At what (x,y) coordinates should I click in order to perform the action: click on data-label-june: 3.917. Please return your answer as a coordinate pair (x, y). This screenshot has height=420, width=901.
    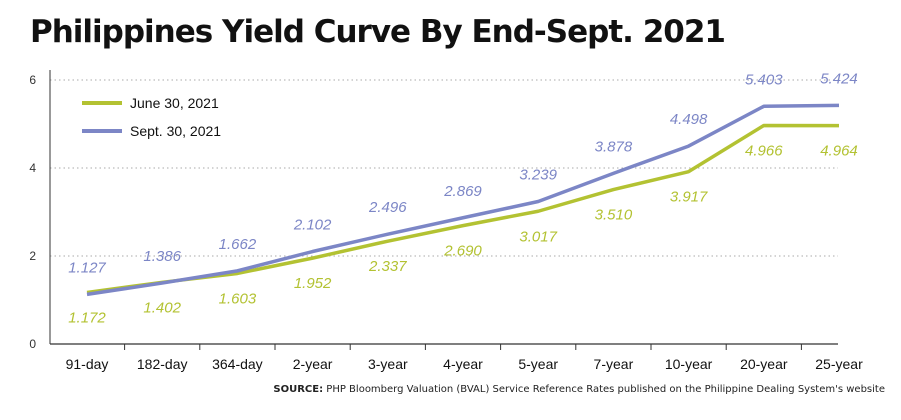
    Looking at the image, I should click on (689, 197).